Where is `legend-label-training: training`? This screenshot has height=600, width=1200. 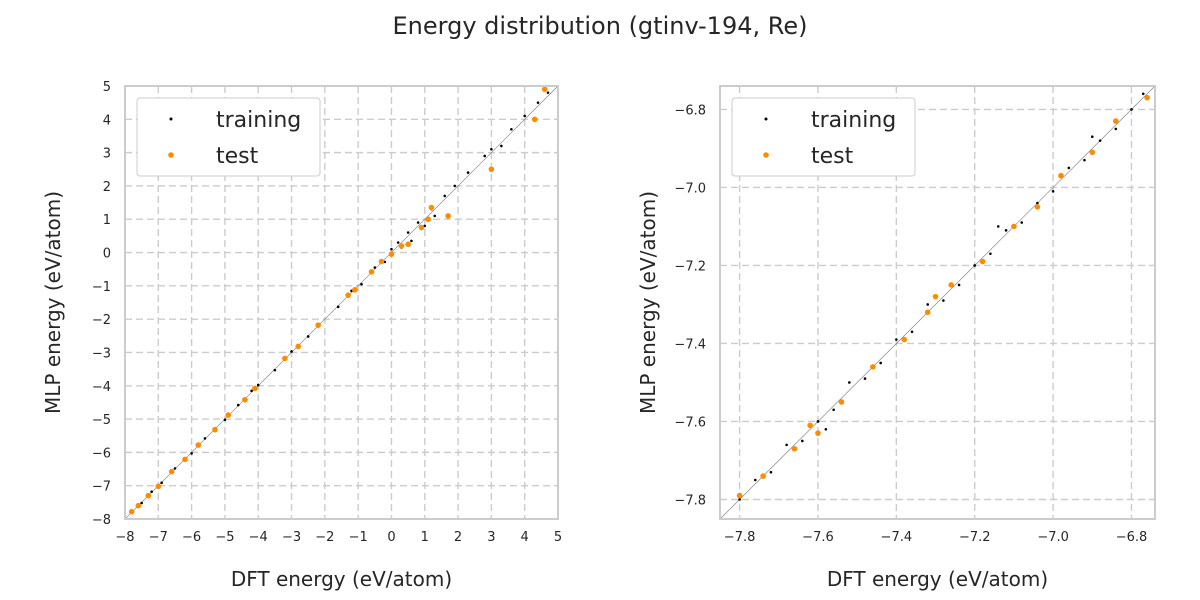
legend-label-training: training is located at coordinates (258, 120).